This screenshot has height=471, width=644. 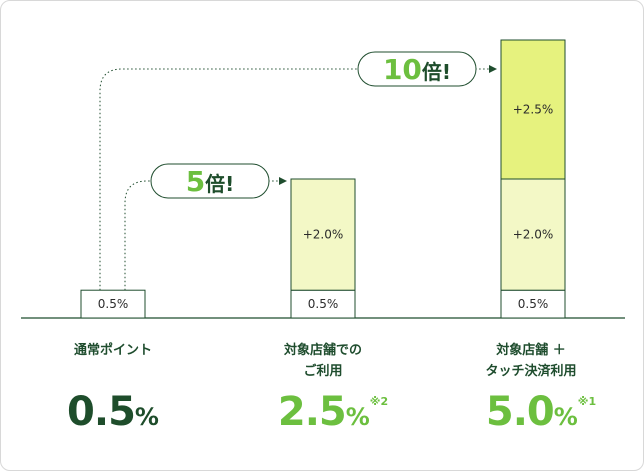 I want to click on column-label-normal: 通常ポイント, so click(x=112, y=350).